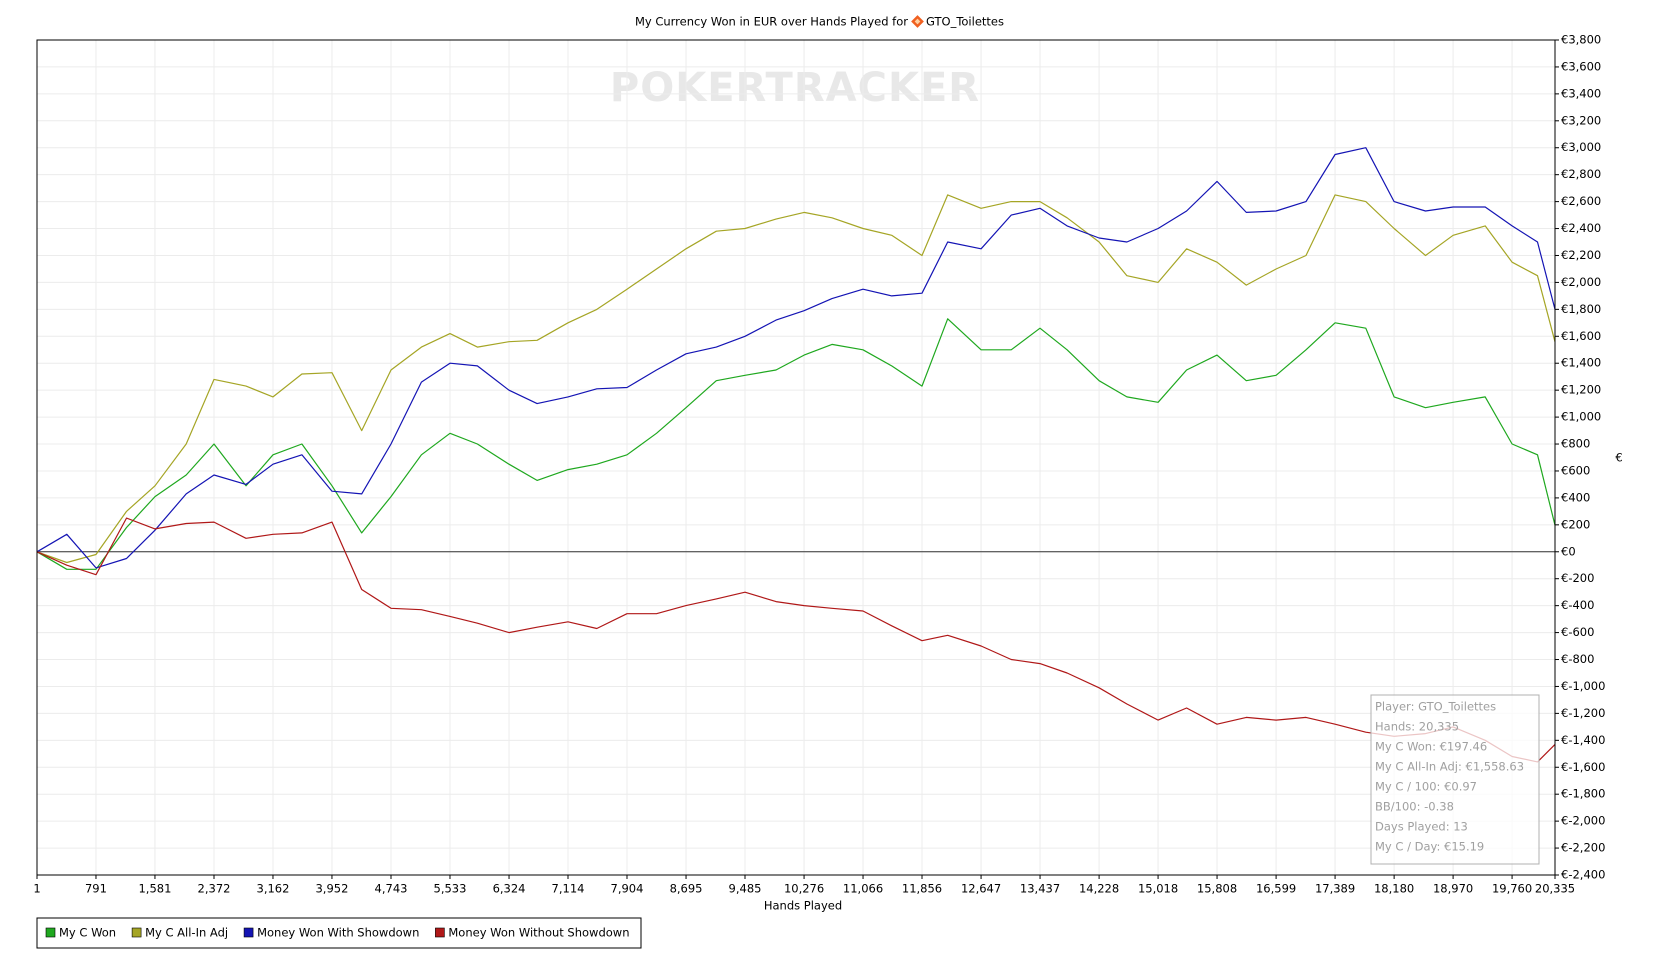 The image size is (1653, 967). What do you see at coordinates (1512, 889) in the screenshot?
I see `x-tick-label: 19,760` at bounding box center [1512, 889].